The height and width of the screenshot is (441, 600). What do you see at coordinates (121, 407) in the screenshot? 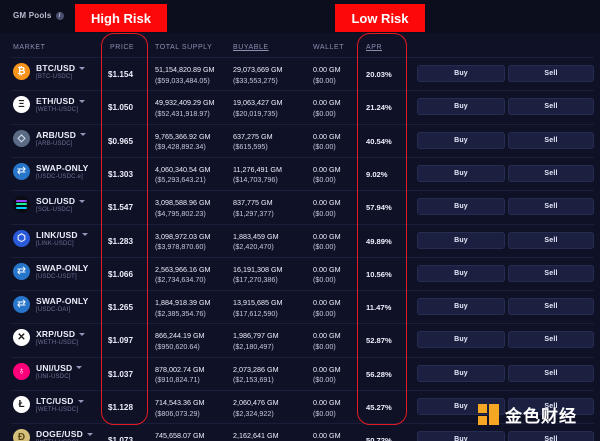
I see `price-value: $1.128` at bounding box center [121, 407].